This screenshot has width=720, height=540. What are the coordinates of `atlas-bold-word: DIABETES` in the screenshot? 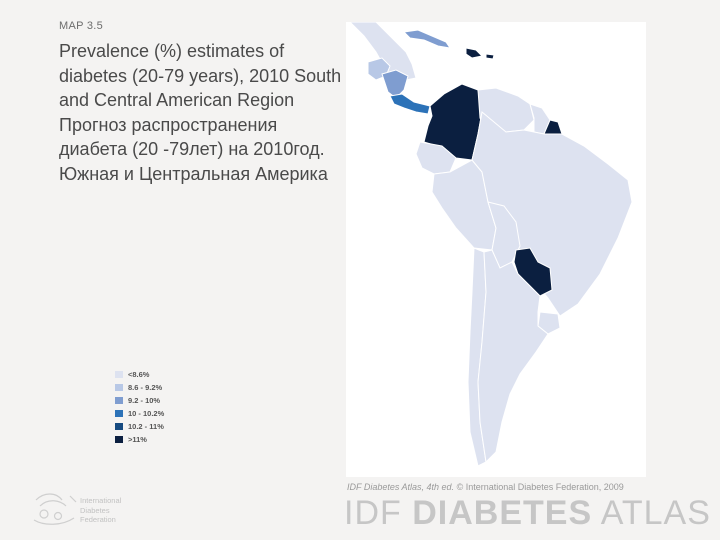 It's located at (502, 513).